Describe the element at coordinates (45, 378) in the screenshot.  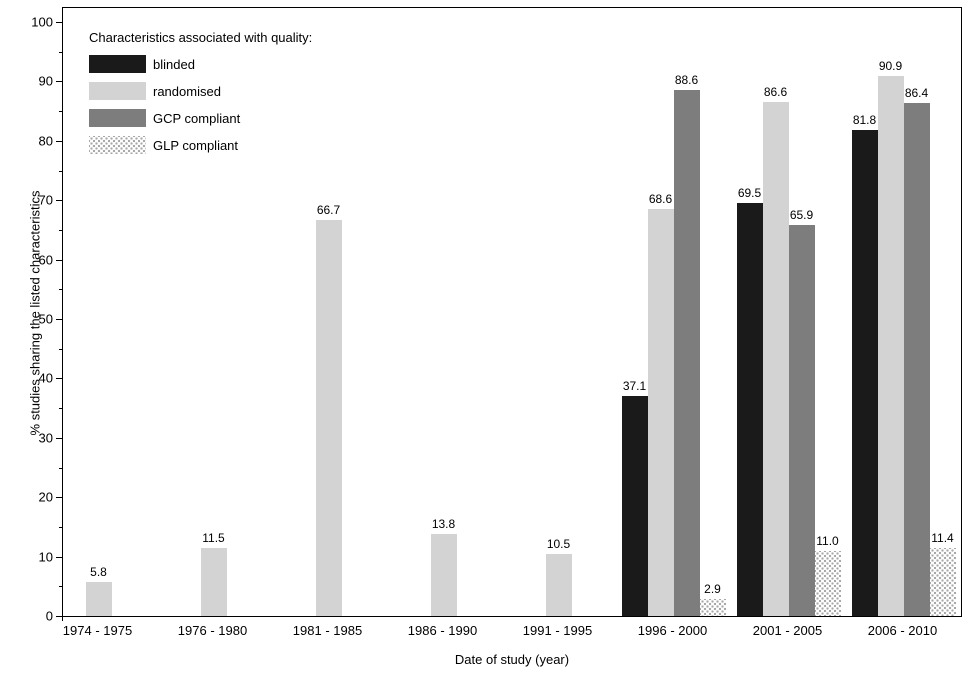
I see `y-tick-label: 40` at that location.